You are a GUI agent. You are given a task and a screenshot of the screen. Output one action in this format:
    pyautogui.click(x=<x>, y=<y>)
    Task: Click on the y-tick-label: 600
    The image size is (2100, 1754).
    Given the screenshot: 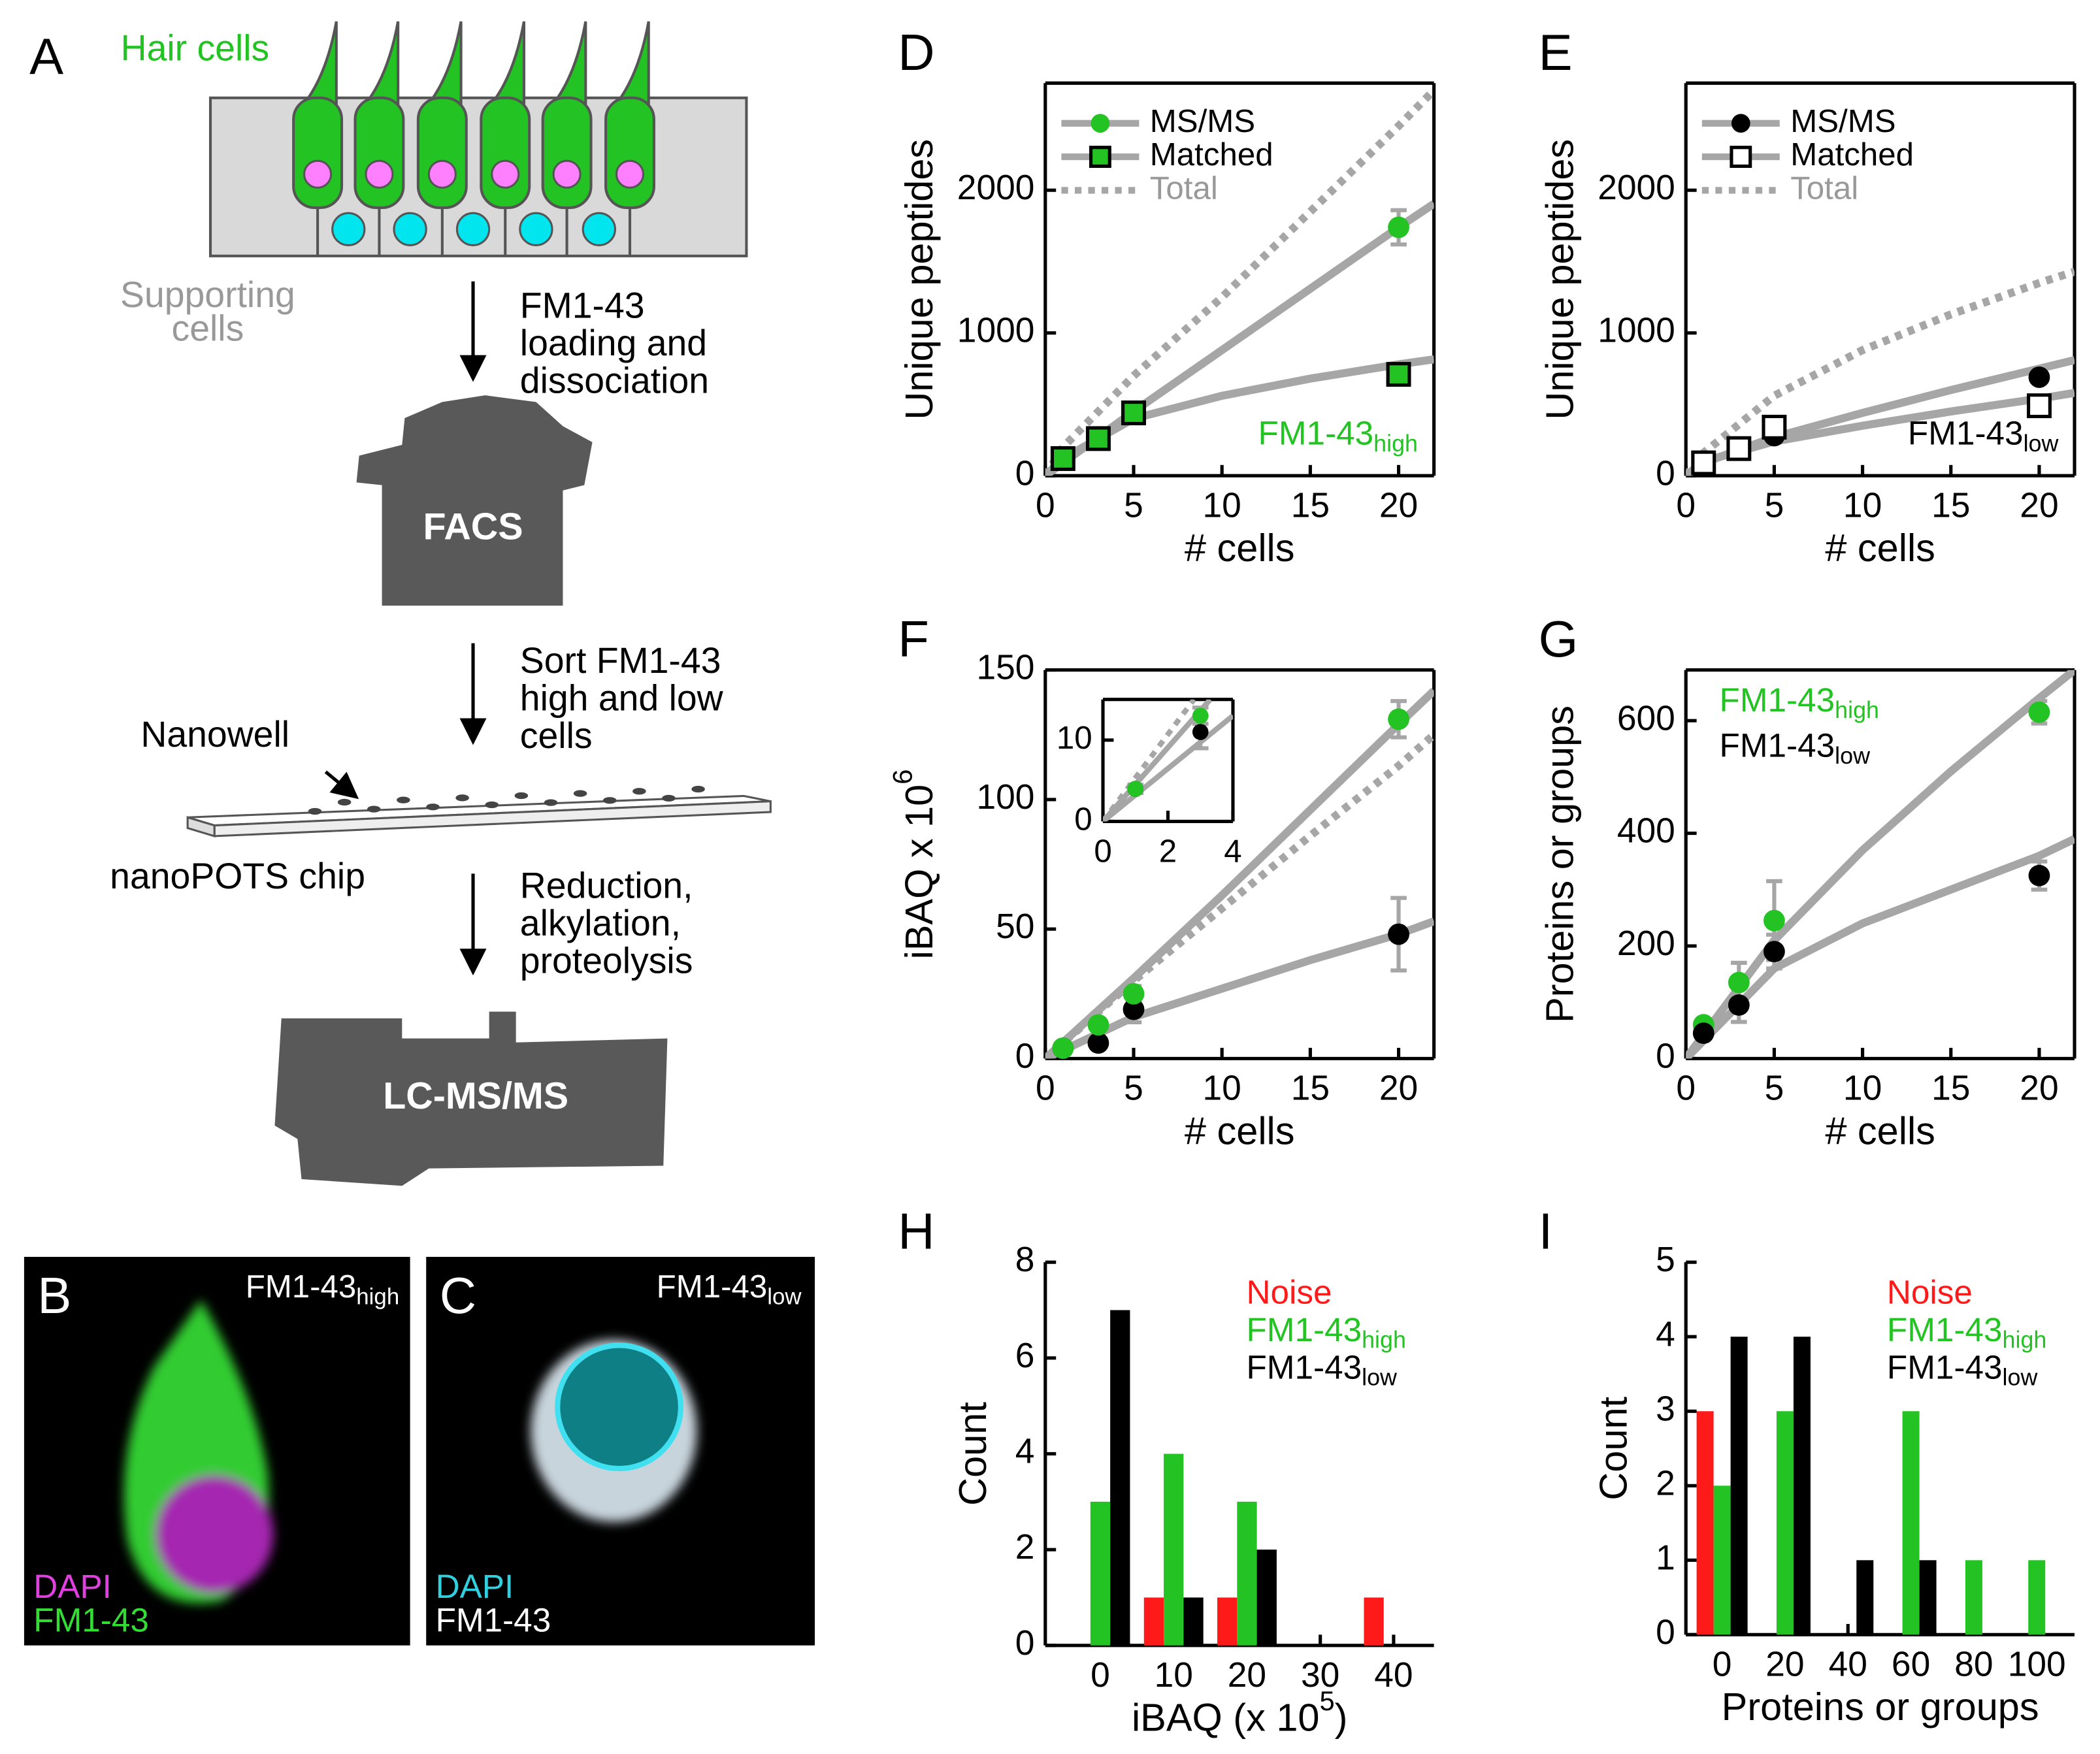 What is the action you would take?
    pyautogui.click(x=1646, y=718)
    